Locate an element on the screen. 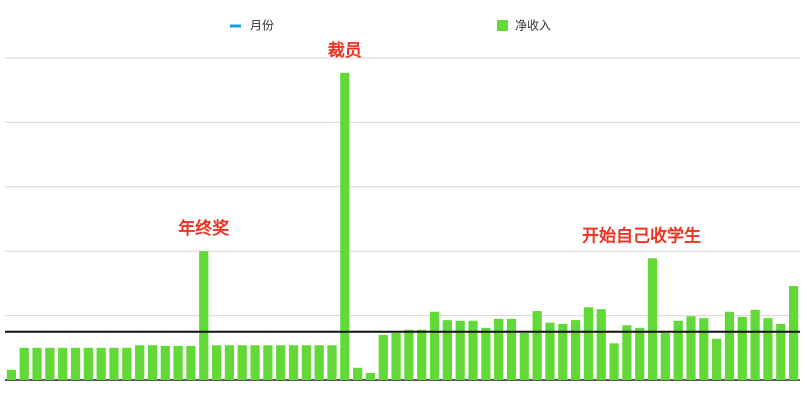 The height and width of the screenshot is (400, 807). annotation: 裁员 is located at coordinates (345, 50).